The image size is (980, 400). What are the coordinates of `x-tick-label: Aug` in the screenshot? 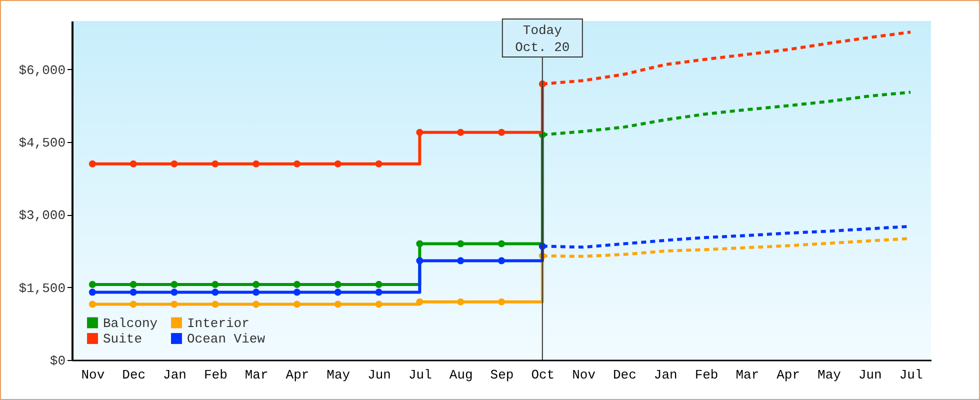 It's located at (461, 375).